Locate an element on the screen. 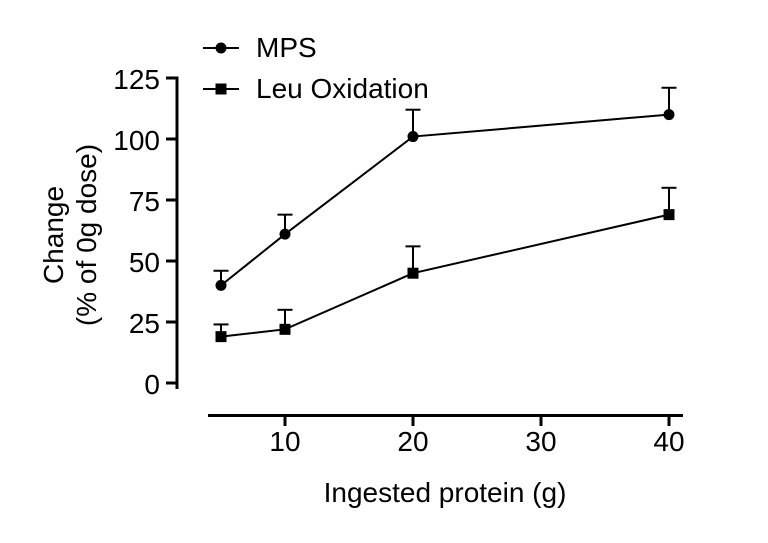 The height and width of the screenshot is (543, 768). y-tick-label: 50 is located at coordinates (144, 262).